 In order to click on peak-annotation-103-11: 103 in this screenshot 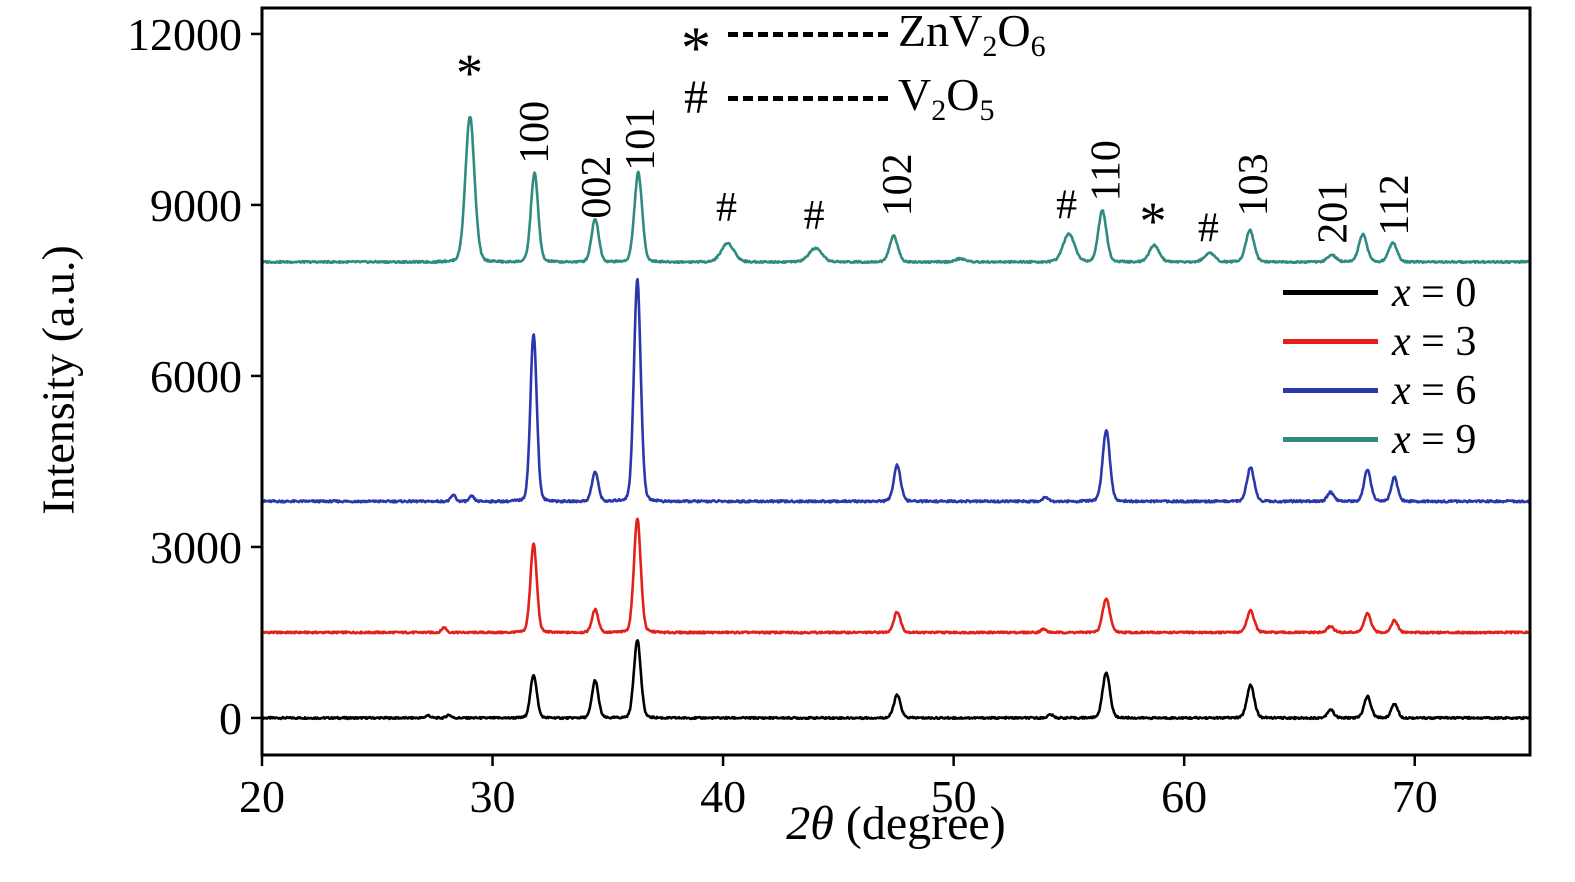, I will do `click(1254, 184)`.